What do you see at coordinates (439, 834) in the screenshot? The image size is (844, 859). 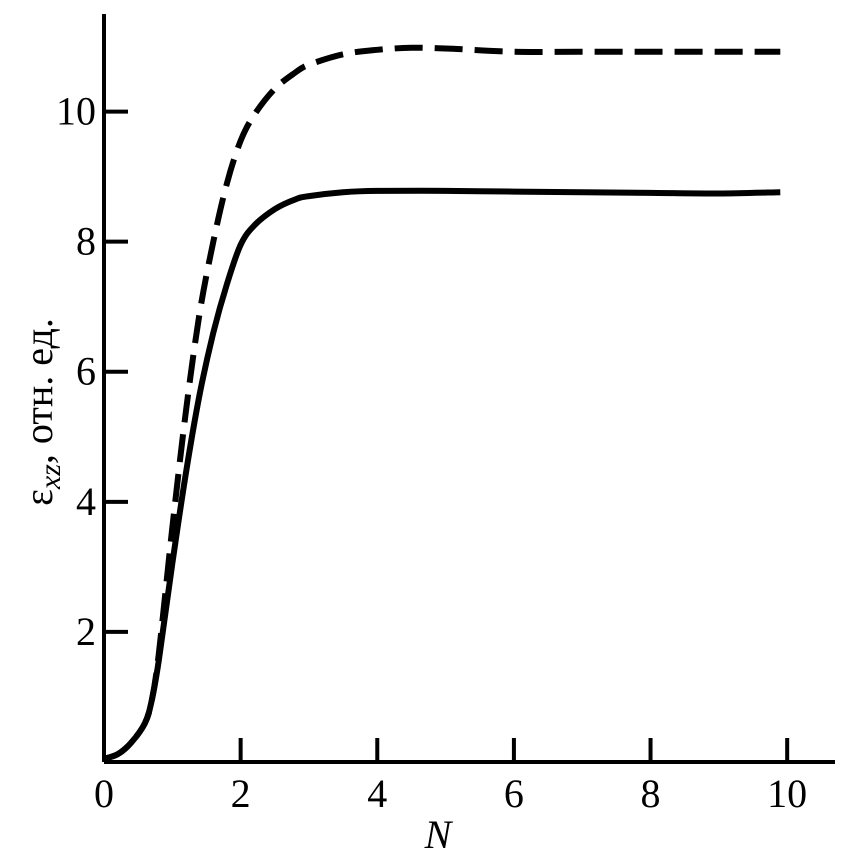 I see `x-axis-title: N` at bounding box center [439, 834].